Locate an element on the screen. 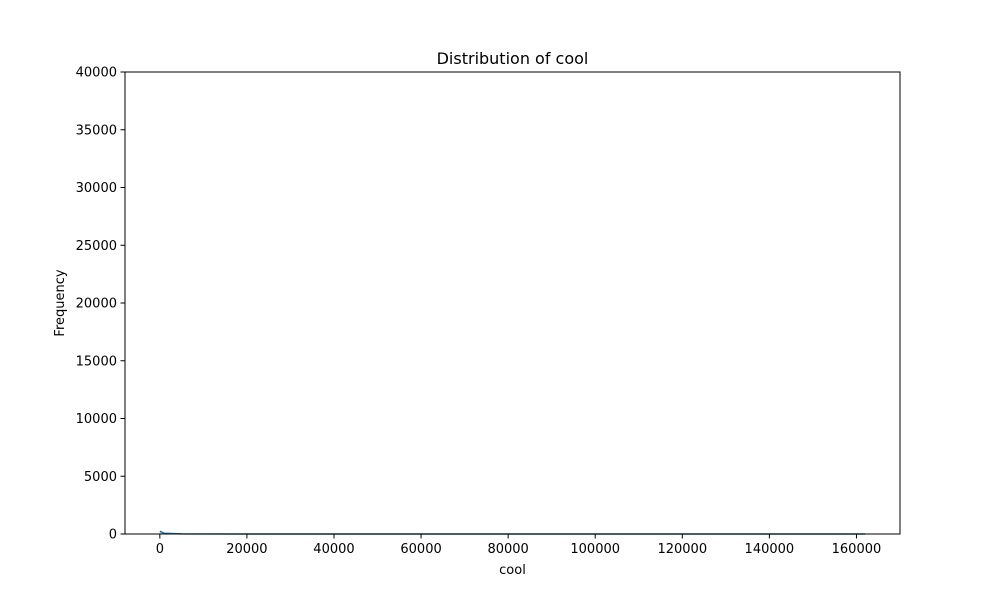  y-tick-label: 10000 is located at coordinates (96, 419).